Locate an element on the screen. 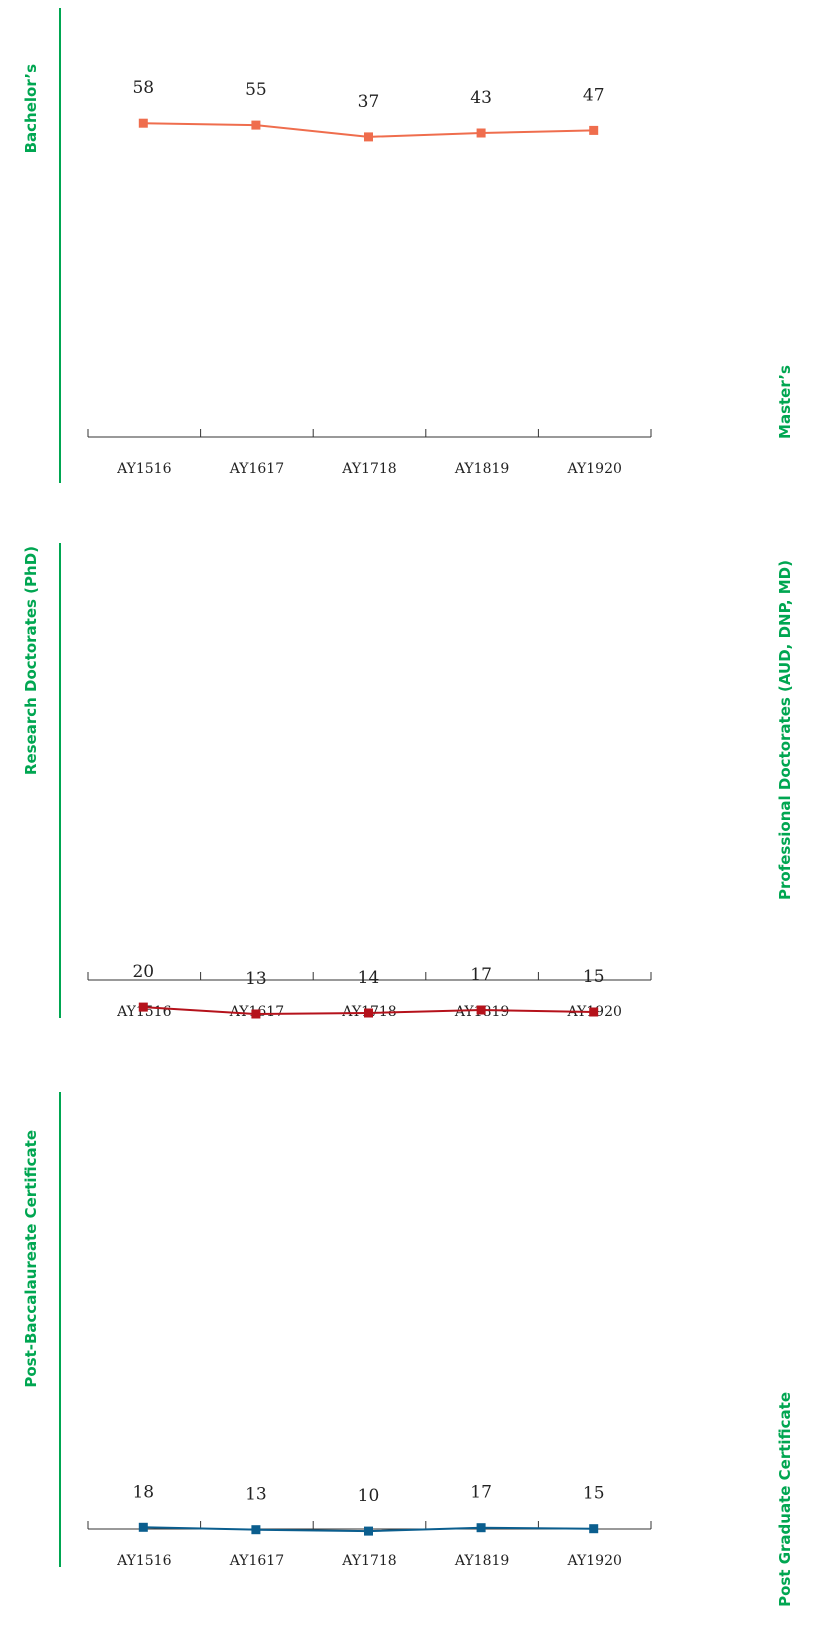  post-baccalaureate-tick-label: AY1718 is located at coordinates (368, 1561).